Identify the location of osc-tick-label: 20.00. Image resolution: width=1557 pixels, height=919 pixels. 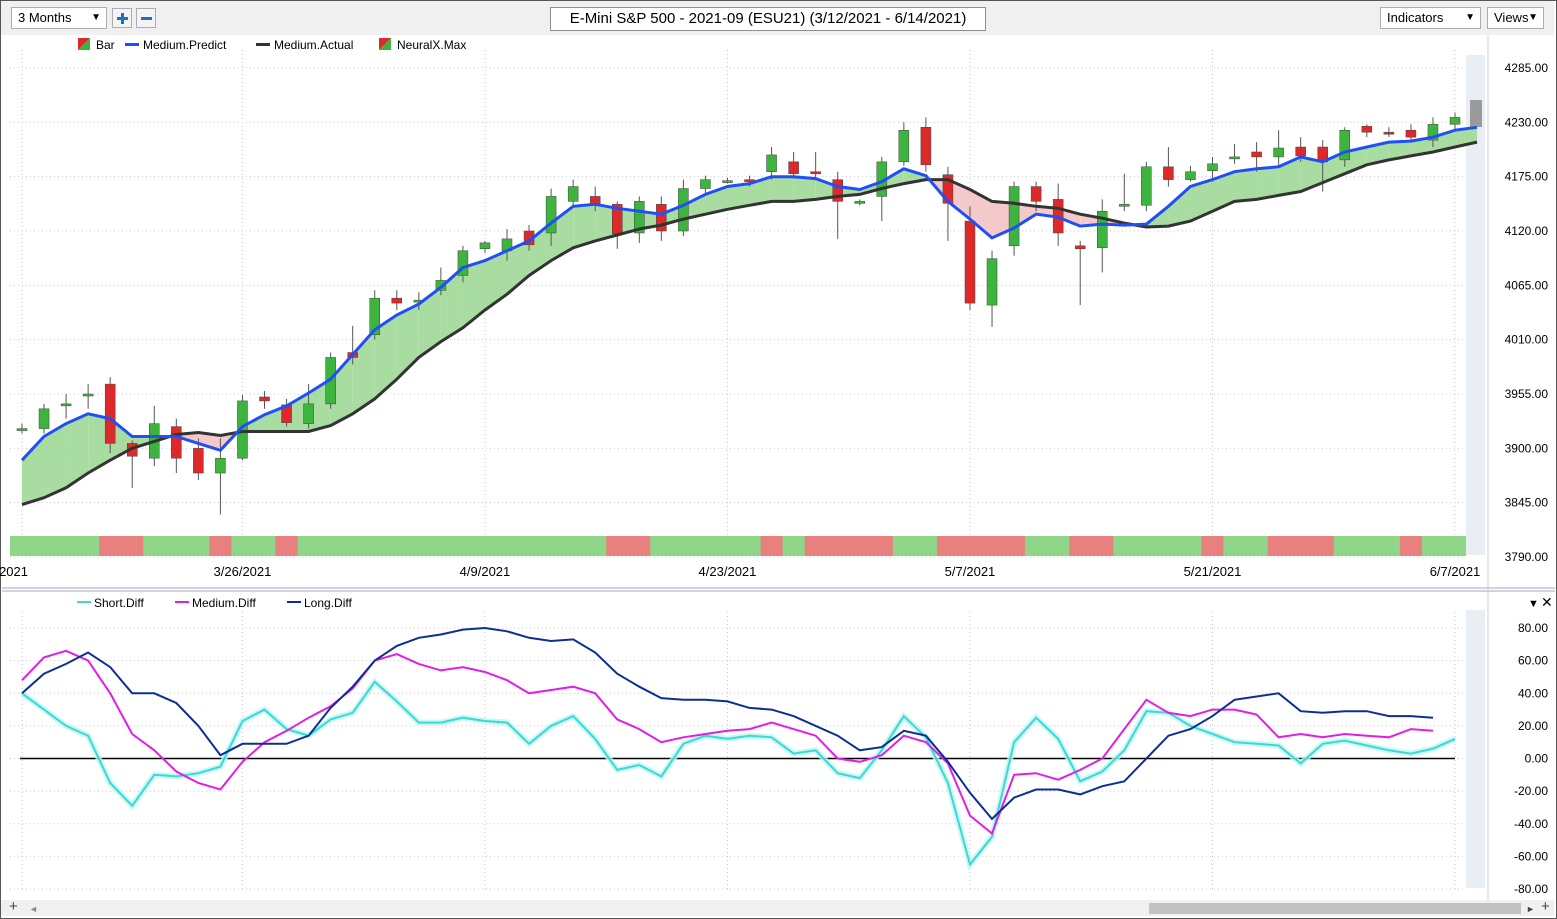
(1533, 726).